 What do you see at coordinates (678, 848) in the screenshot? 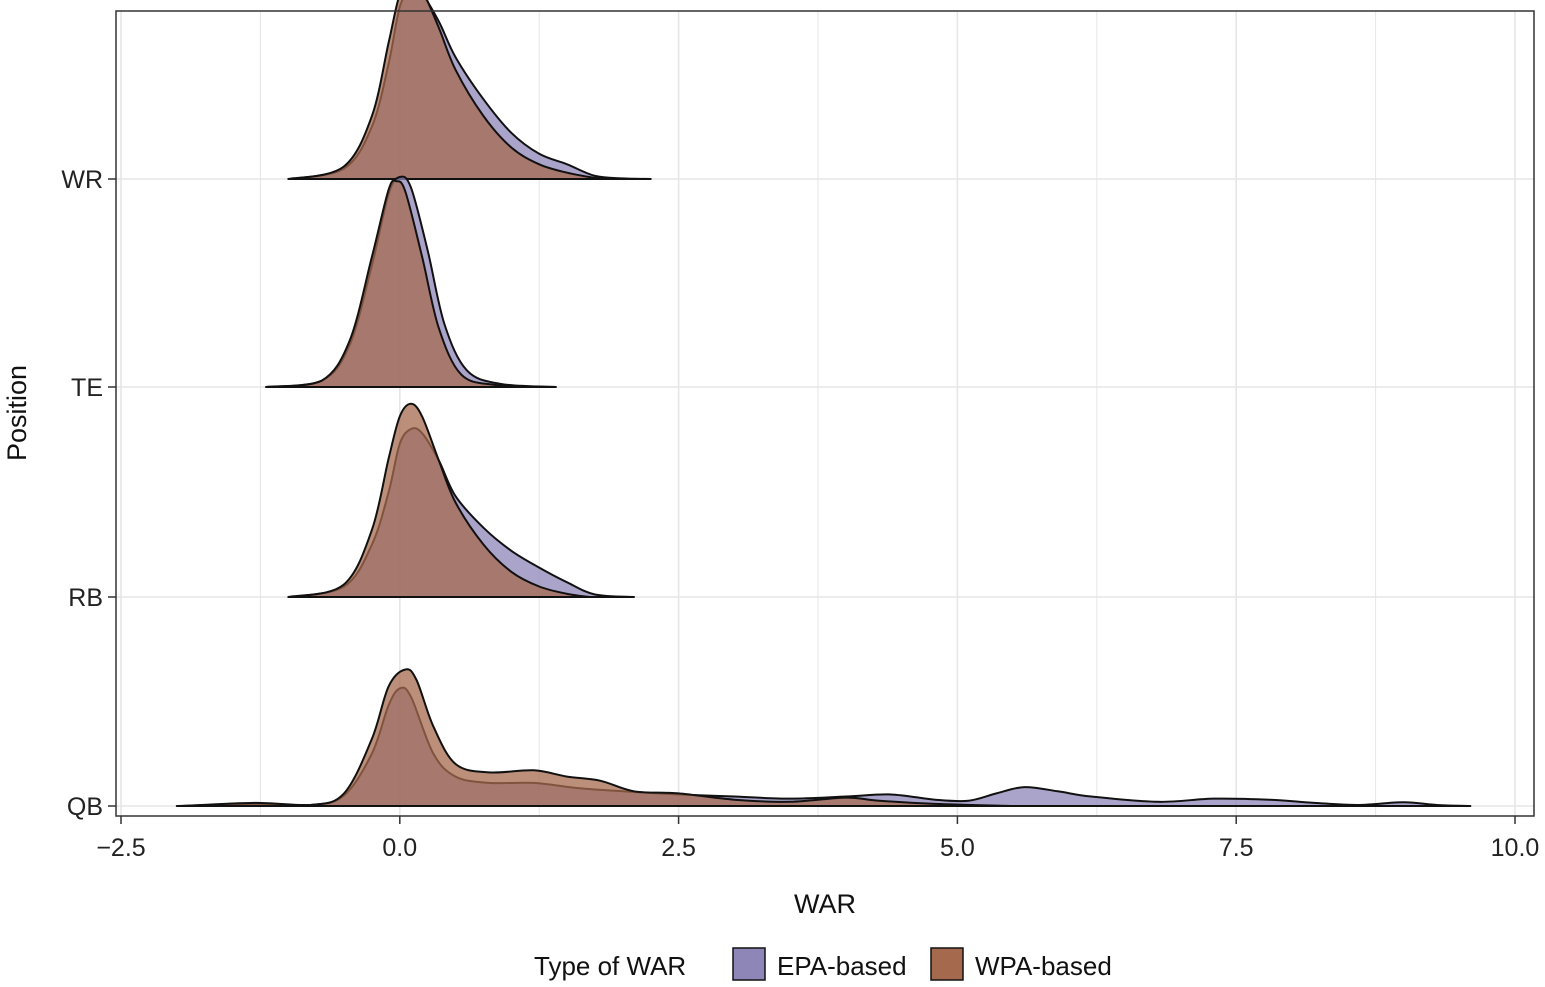
I see `x-tick-label: 2.5` at bounding box center [678, 848].